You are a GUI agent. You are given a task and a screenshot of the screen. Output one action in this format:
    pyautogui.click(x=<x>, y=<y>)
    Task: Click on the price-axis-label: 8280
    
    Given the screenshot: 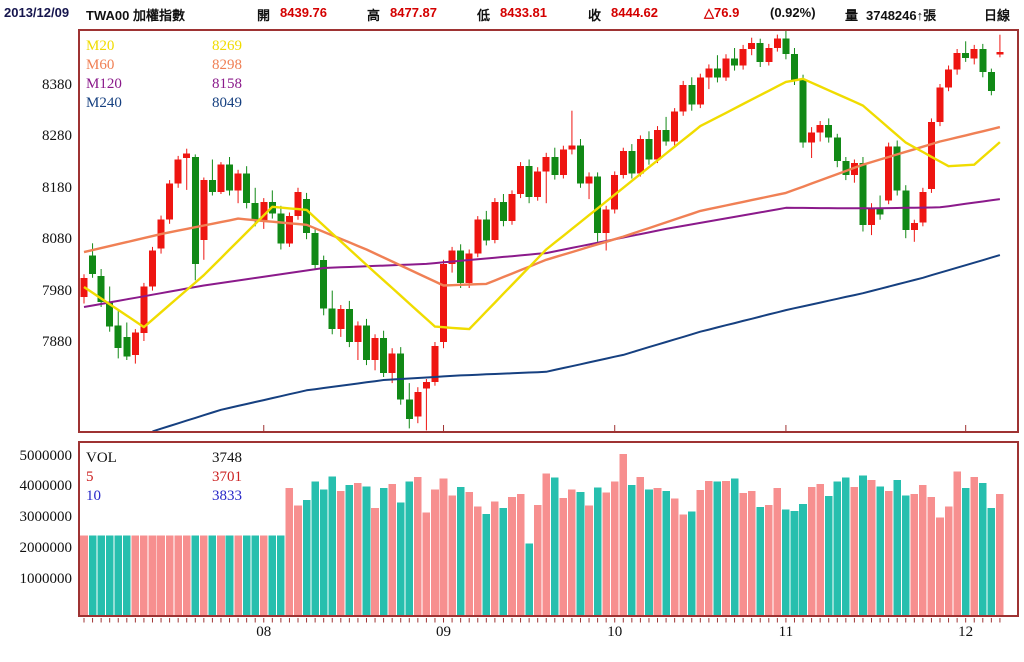 What is the action you would take?
    pyautogui.click(x=57, y=136)
    